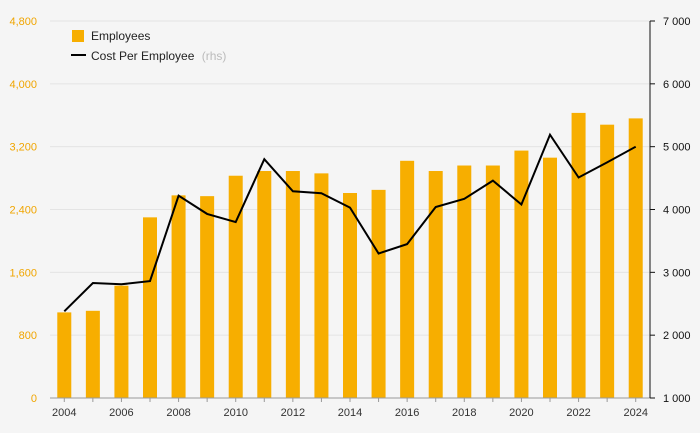 The width and height of the screenshot is (700, 433). Describe the element at coordinates (92, 354) in the screenshot. I see `bar-employees-2005` at that location.